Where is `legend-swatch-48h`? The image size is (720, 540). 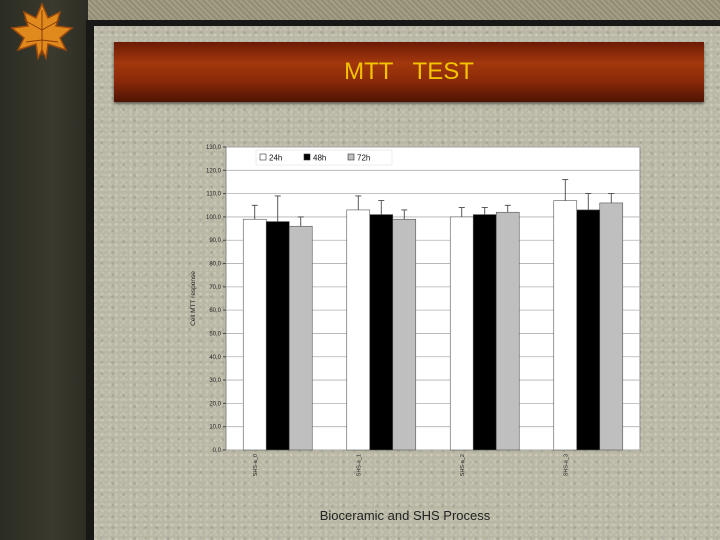
legend-swatch-48h is located at coordinates (307, 157).